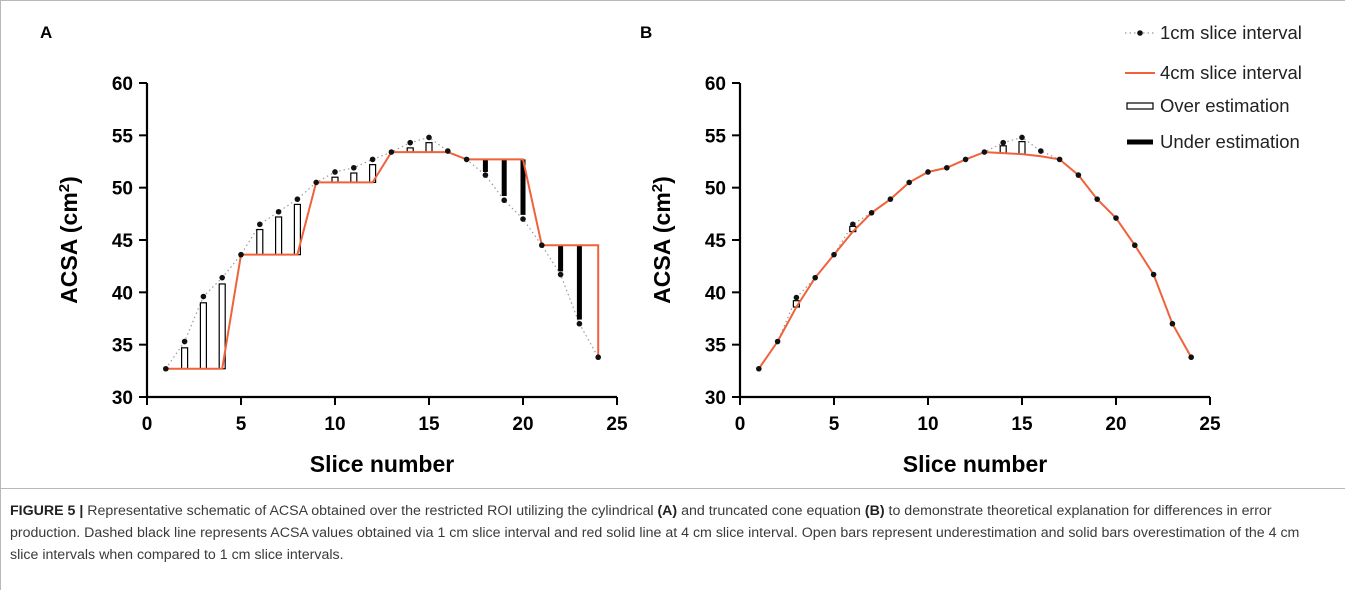 The image size is (1355, 590). What do you see at coordinates (662, 248) in the screenshot?
I see `y-axis-title-main: ACSA (cm` at bounding box center [662, 248].